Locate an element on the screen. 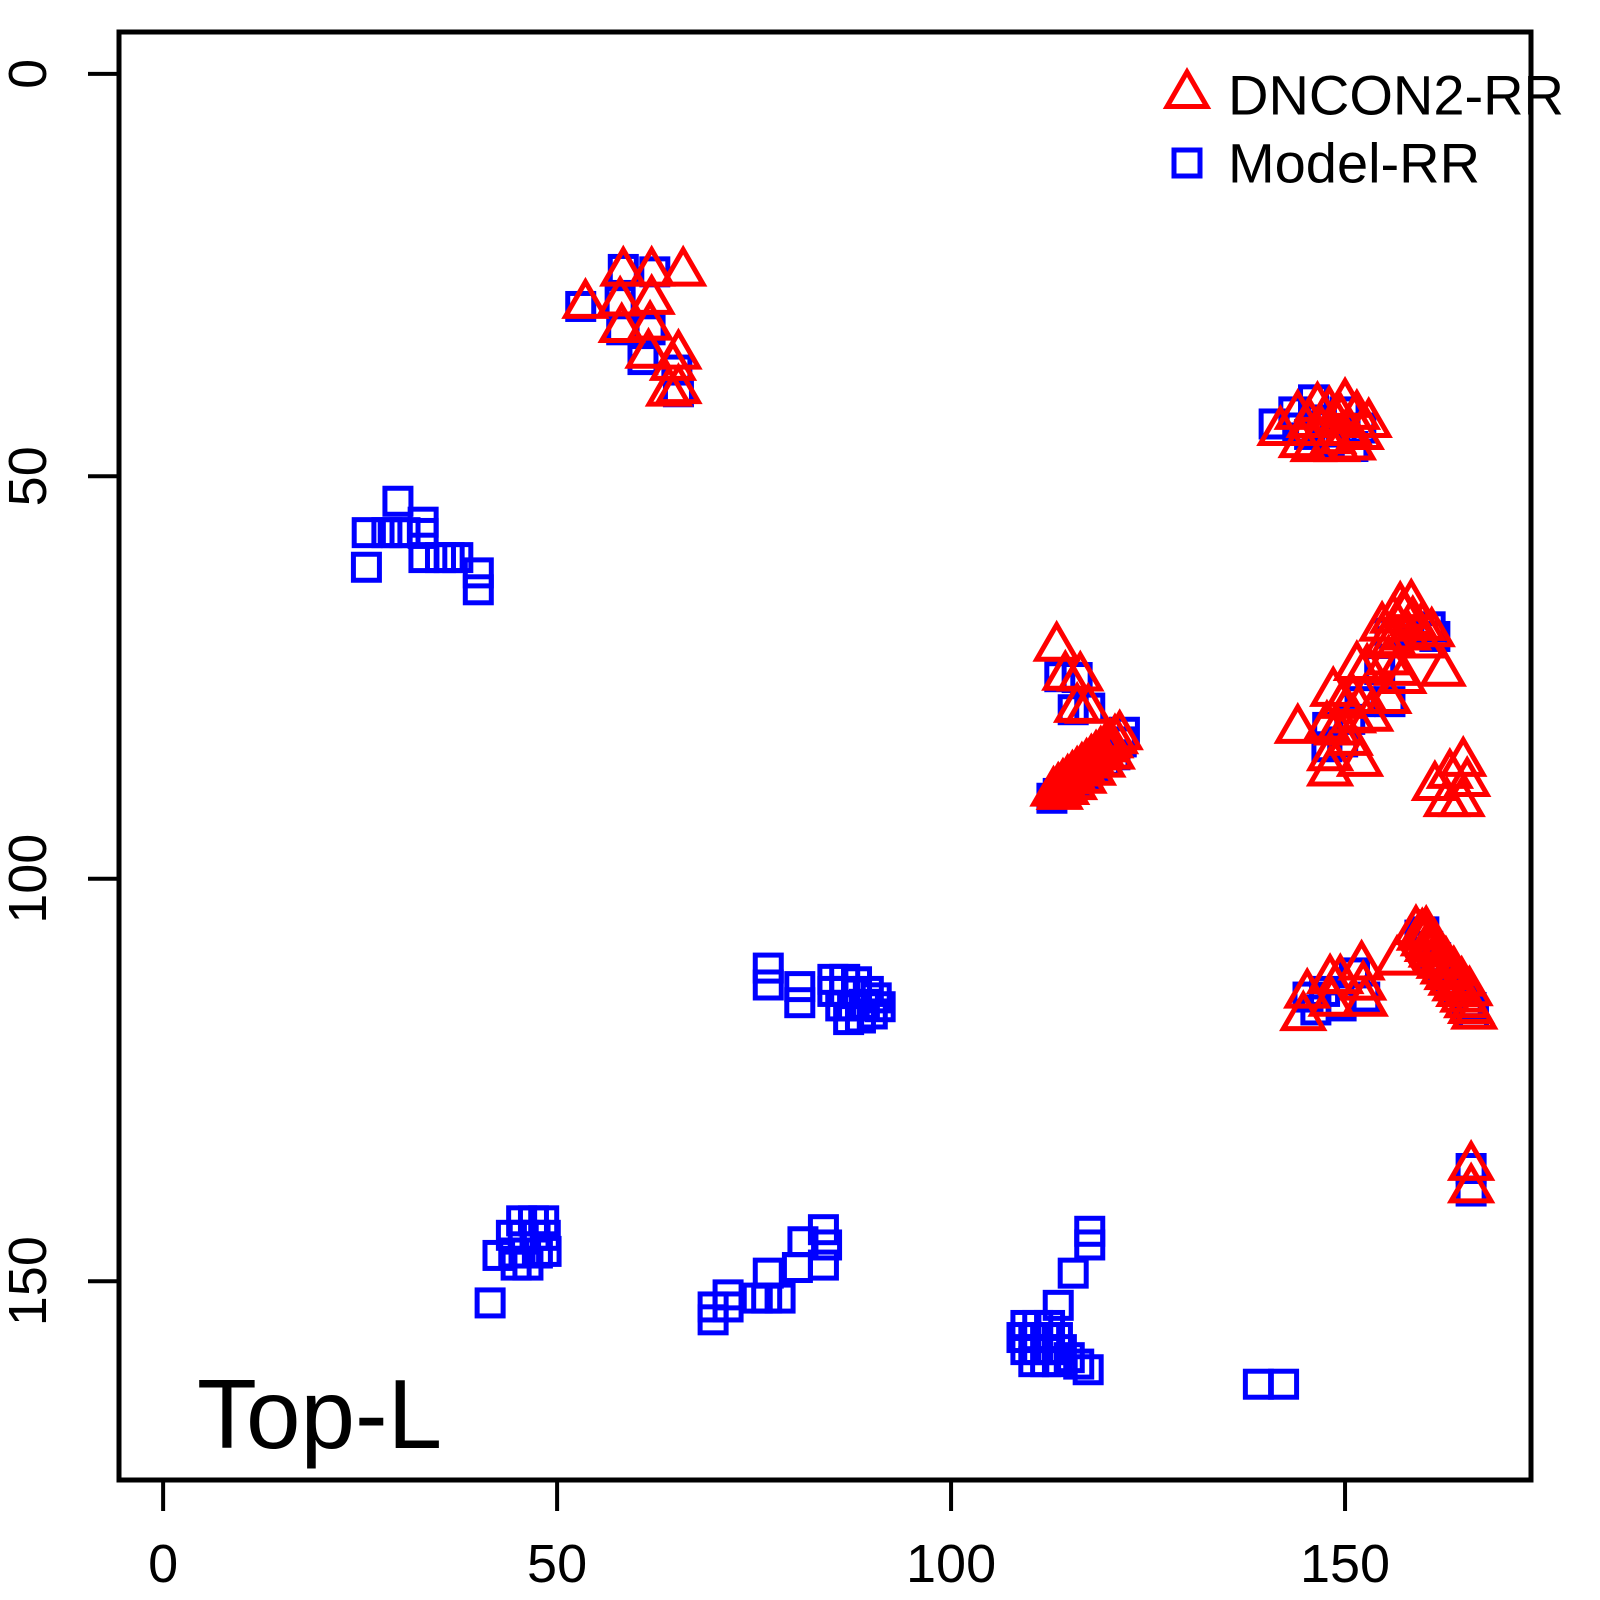 The height and width of the screenshot is (1600, 1600). legend-item: DNCON2-RR is located at coordinates (1363, 95).